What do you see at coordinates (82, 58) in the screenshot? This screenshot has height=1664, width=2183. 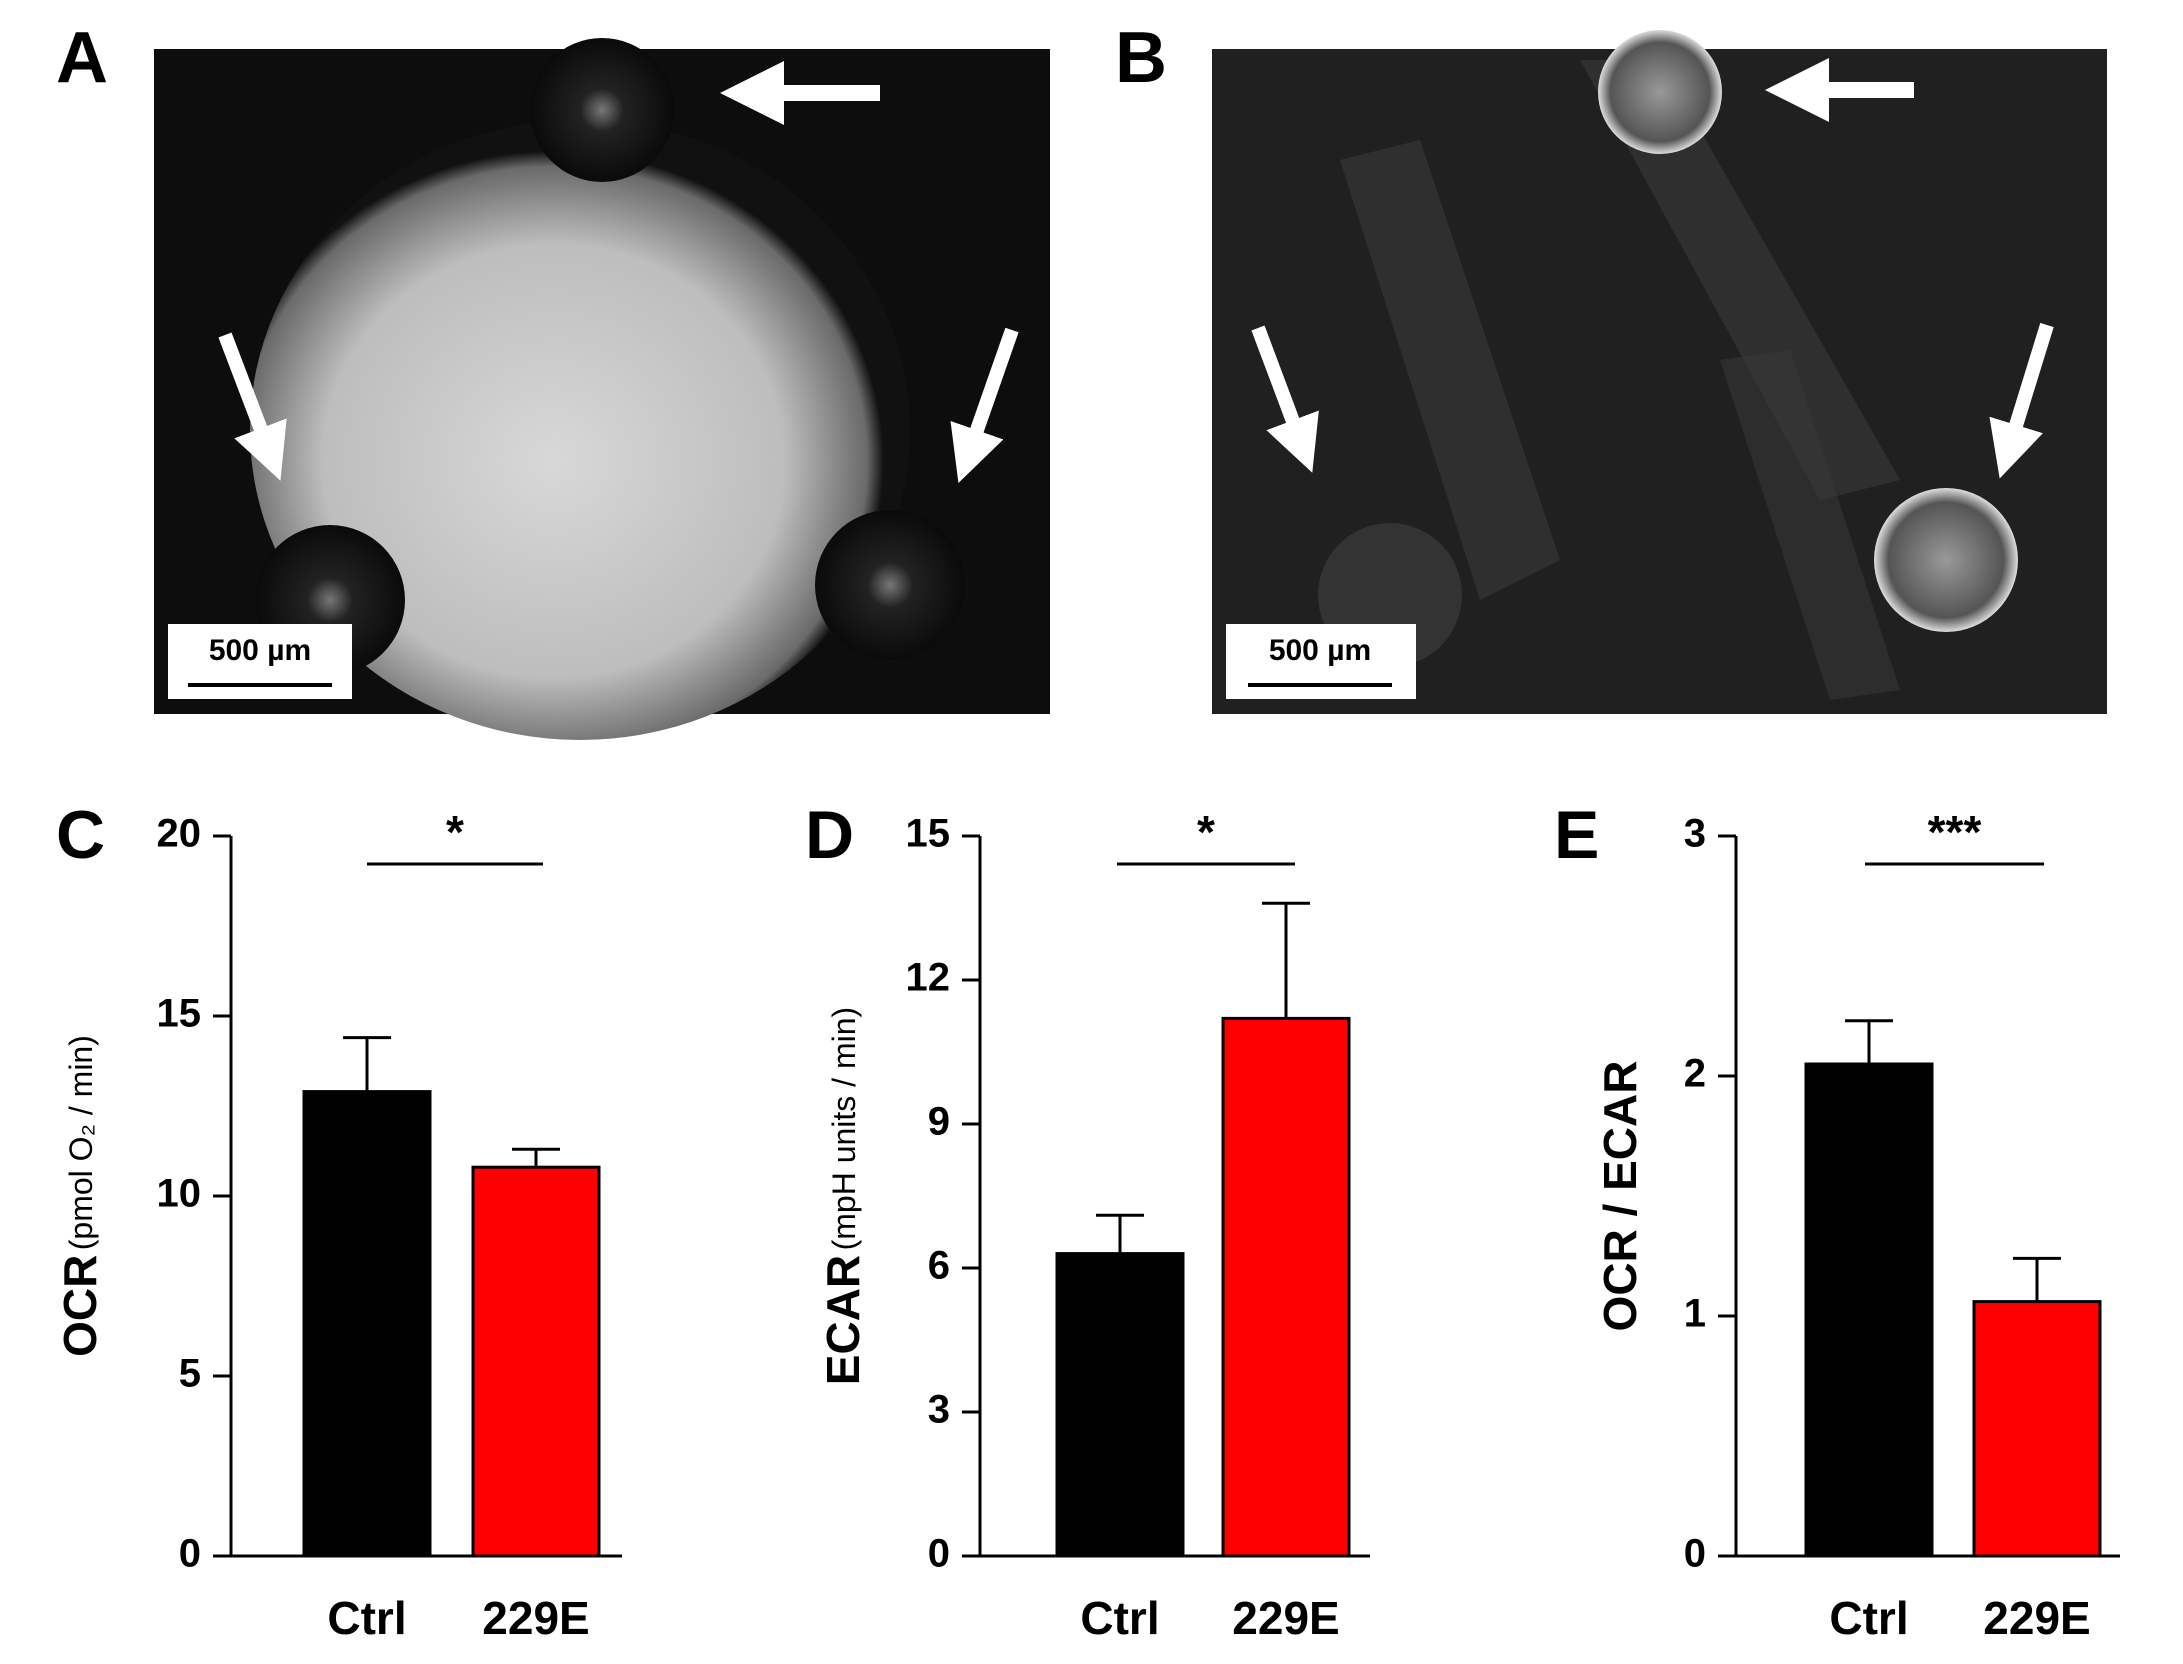 I see `panel-label: A` at bounding box center [82, 58].